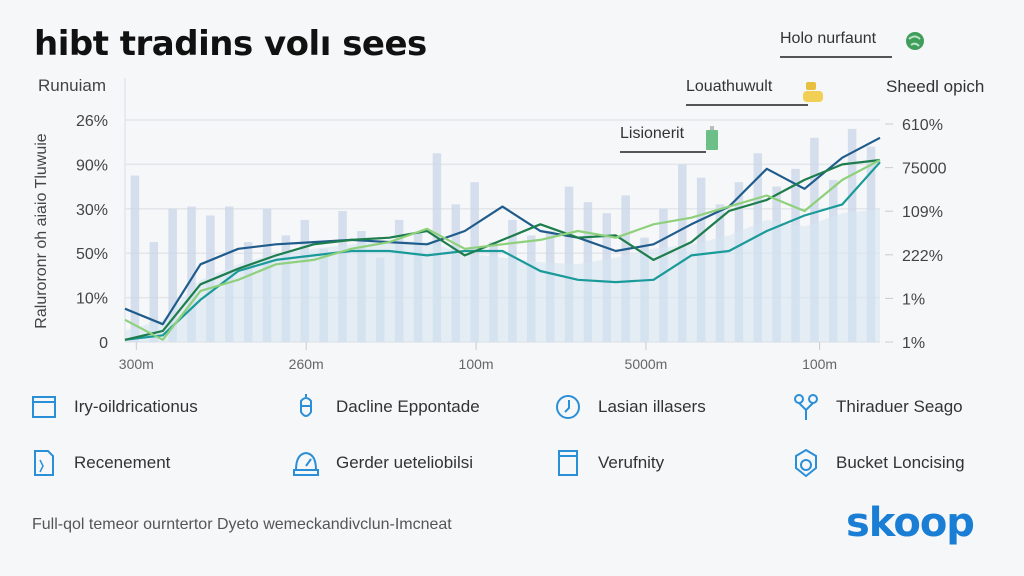 The image size is (1024, 576). I want to click on x-tick-label: 5000m, so click(646, 364).